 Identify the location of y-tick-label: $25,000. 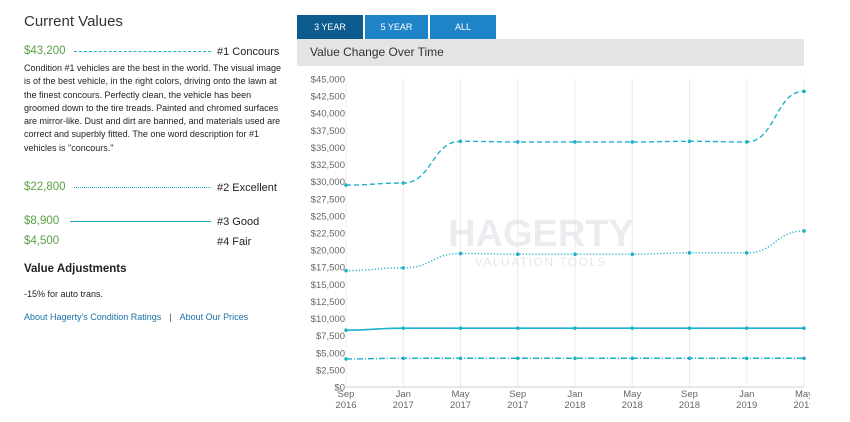
(328, 216).